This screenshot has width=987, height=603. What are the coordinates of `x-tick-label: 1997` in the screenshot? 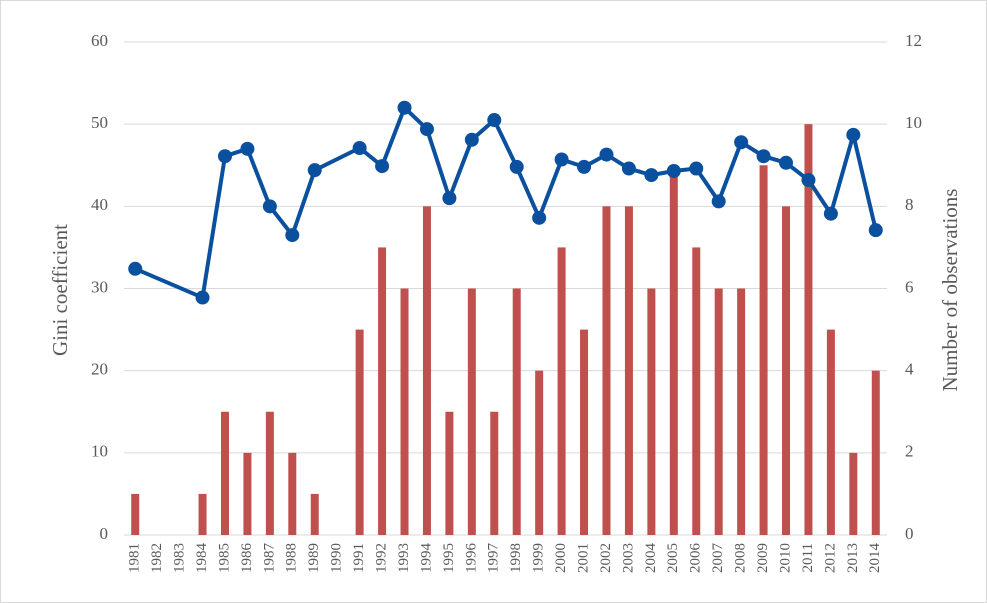 It's located at (494, 558).